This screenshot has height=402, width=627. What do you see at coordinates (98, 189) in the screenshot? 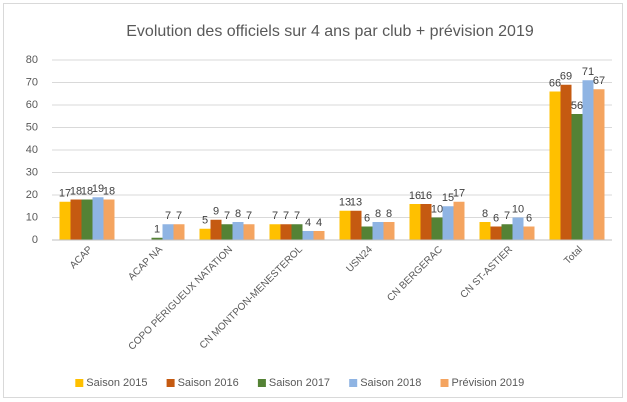
I see `data-label: 19` at bounding box center [98, 189].